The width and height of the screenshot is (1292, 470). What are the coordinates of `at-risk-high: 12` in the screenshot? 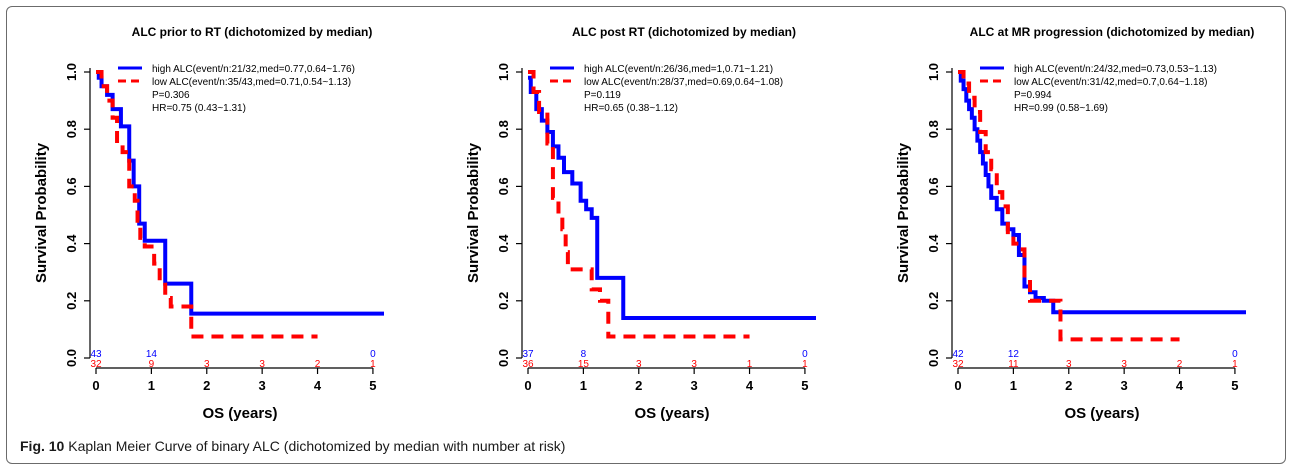 It's located at (1014, 354).